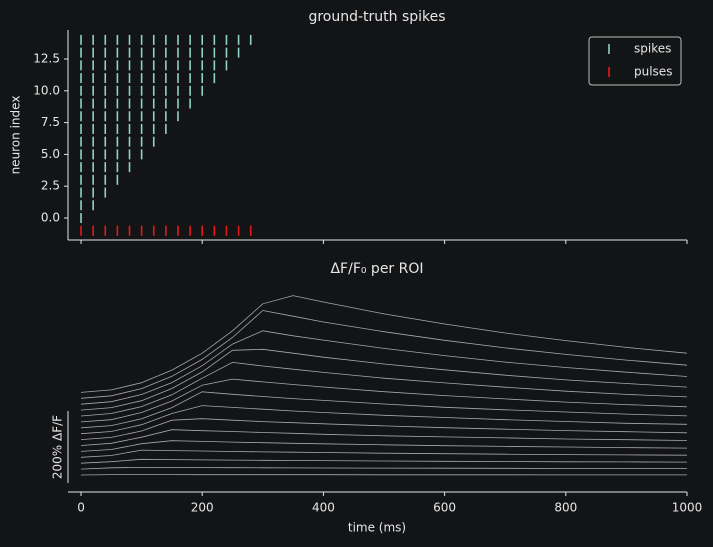  What do you see at coordinates (46, 59) in the screenshot?
I see `y-tick-label: 12.5` at bounding box center [46, 59].